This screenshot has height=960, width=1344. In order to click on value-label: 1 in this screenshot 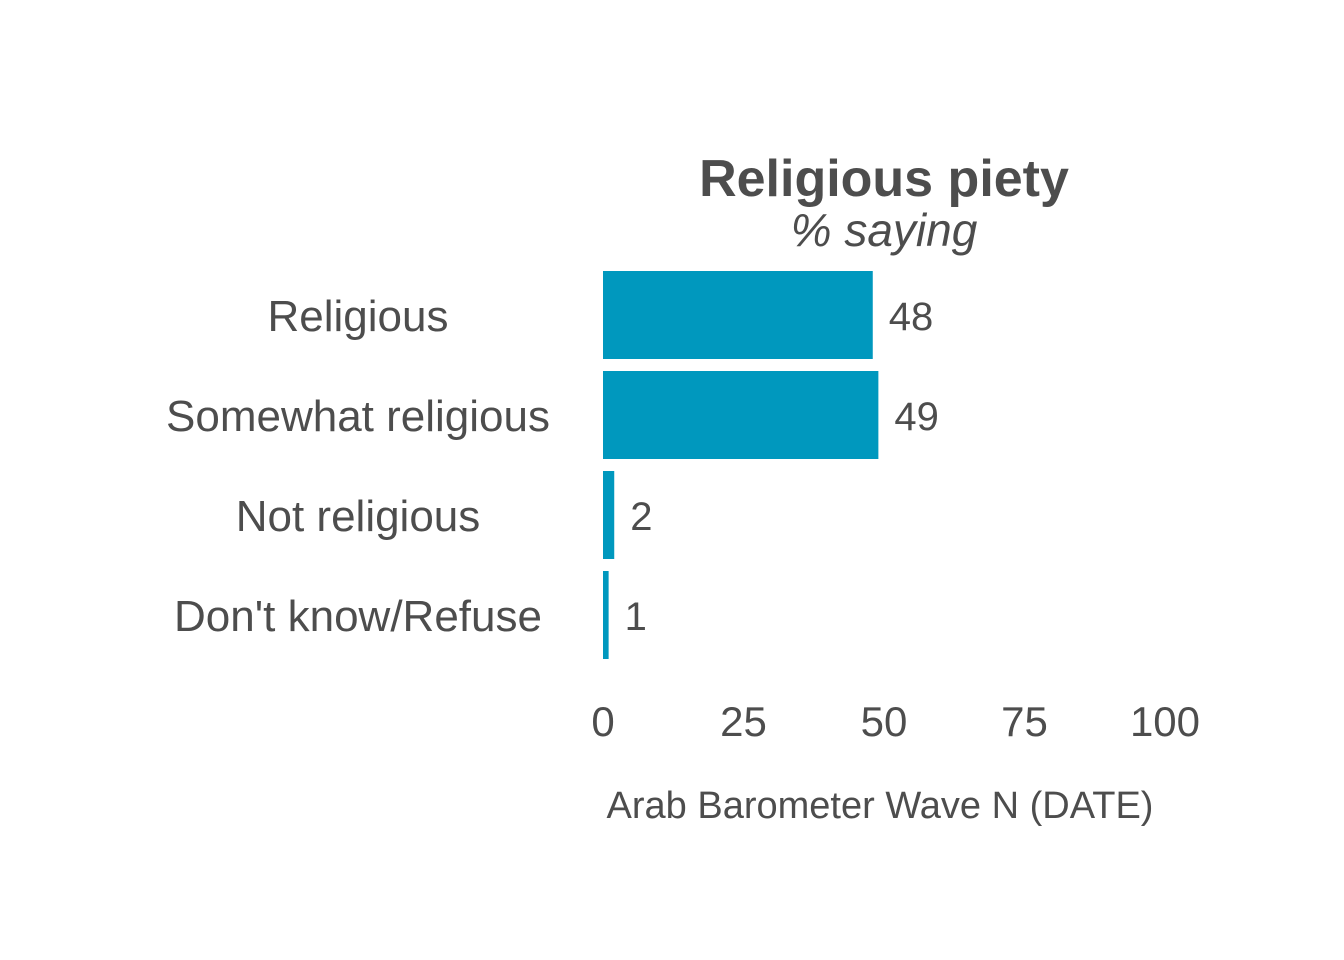, I will do `click(636, 617)`.